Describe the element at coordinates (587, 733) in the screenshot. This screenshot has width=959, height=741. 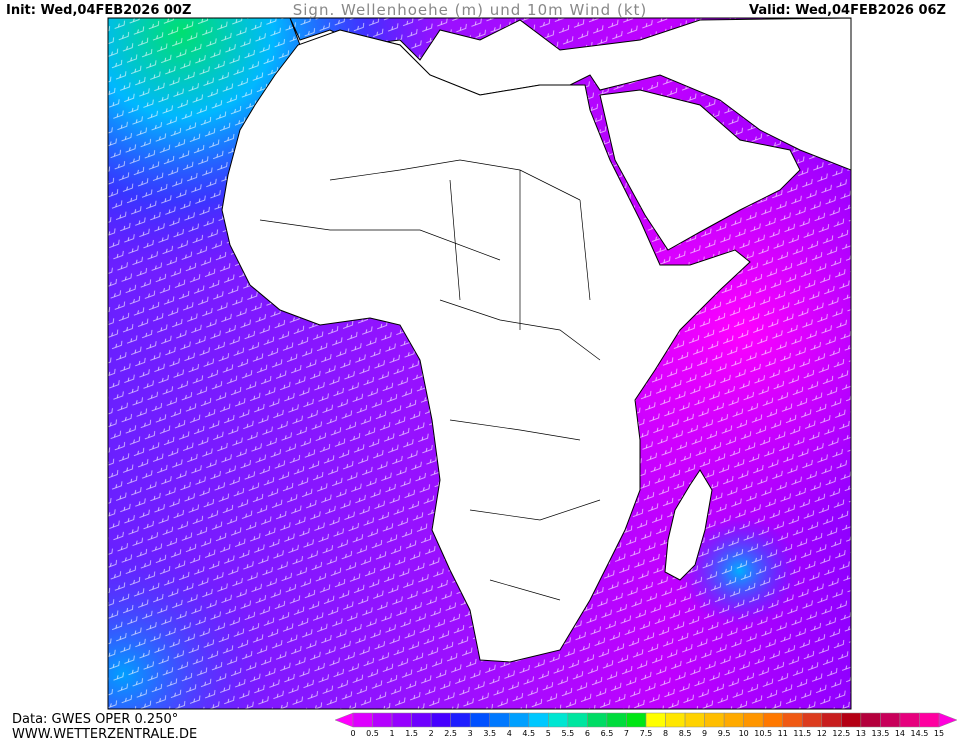
I see `colorbar-label: 6` at that location.